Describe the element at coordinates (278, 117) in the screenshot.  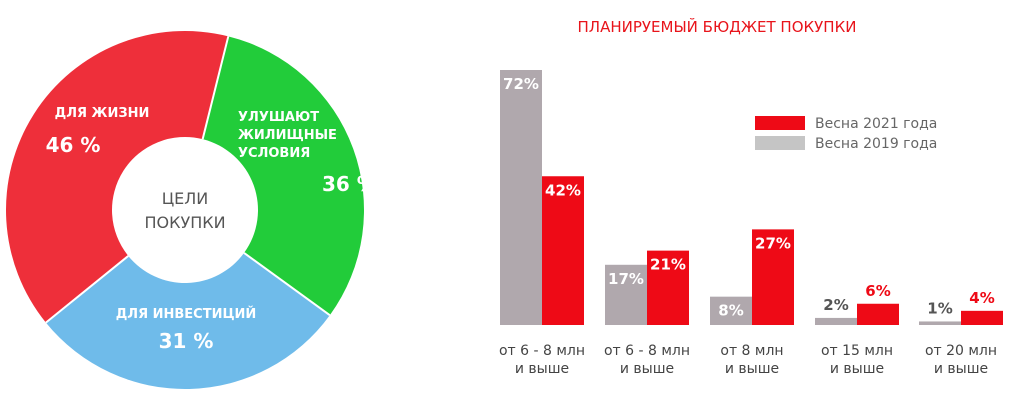
I see `slice-label-line: УЛУШАЮТ` at that location.